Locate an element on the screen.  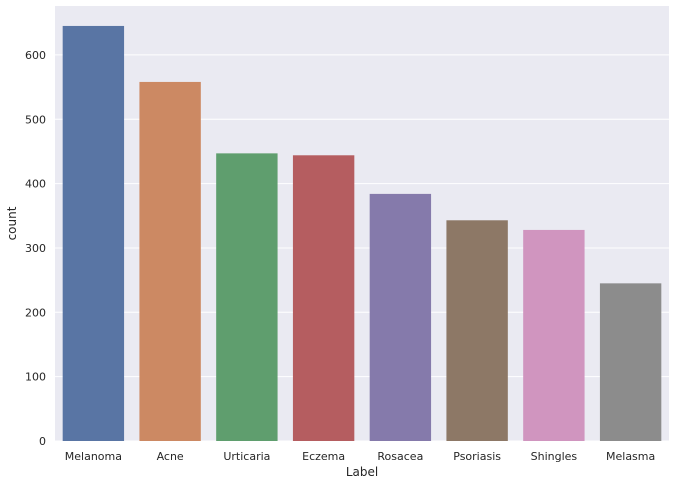
y-tick-label: 600 is located at coordinates (35, 55).